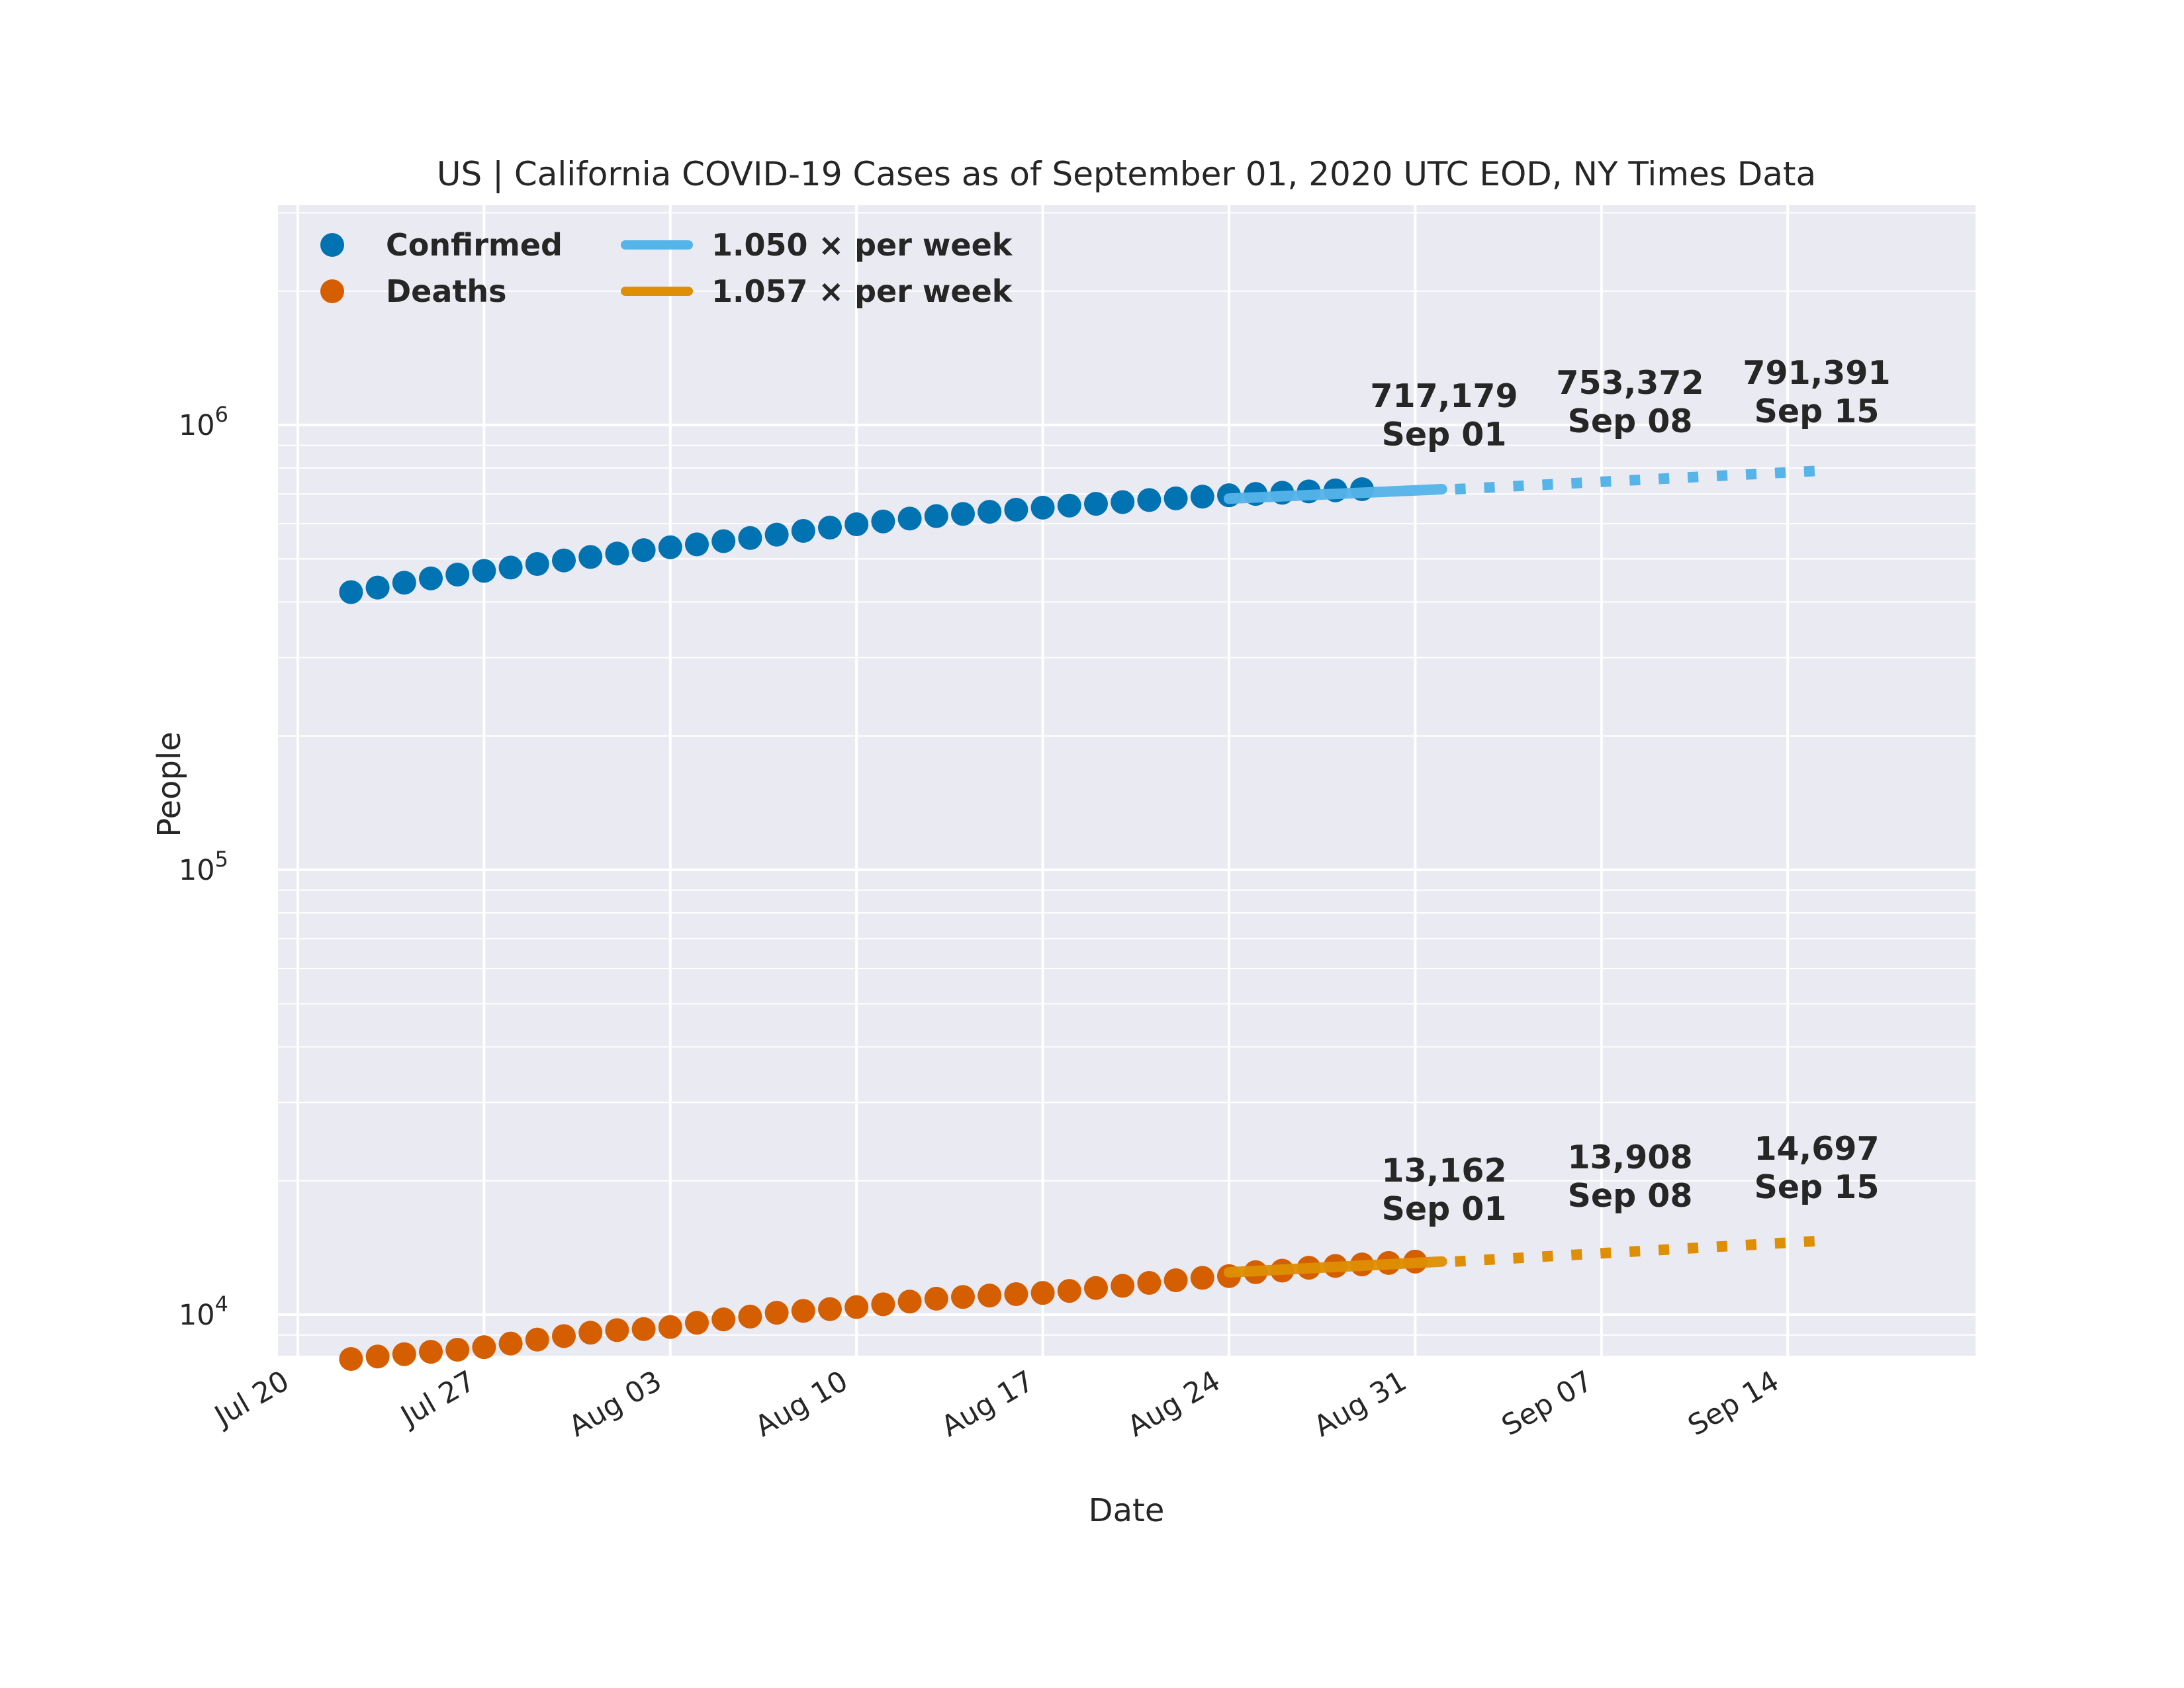 This screenshot has width=2184, height=1688. Describe the element at coordinates (1643, 1251) in the screenshot. I see `deaths-projection-line` at that location.